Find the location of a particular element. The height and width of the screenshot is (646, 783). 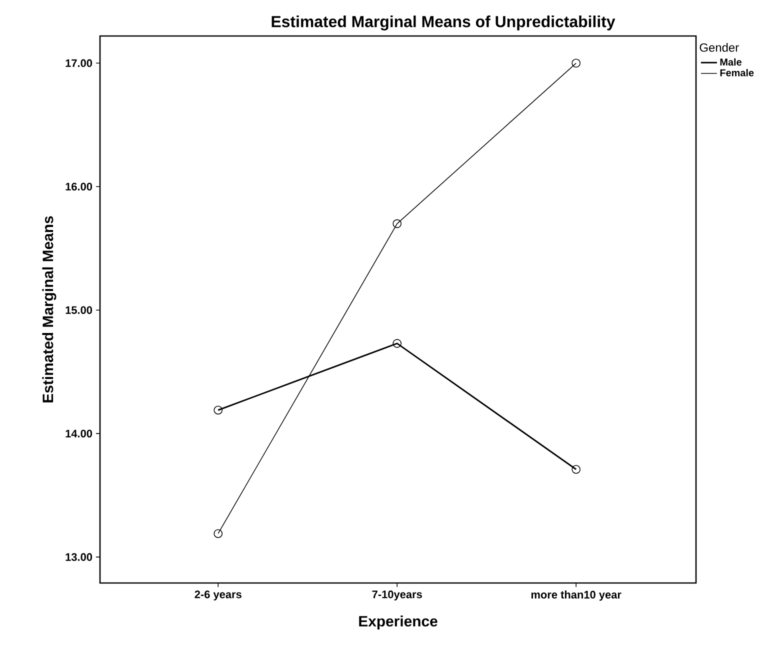

x-axis-title: Experience is located at coordinates (398, 623).